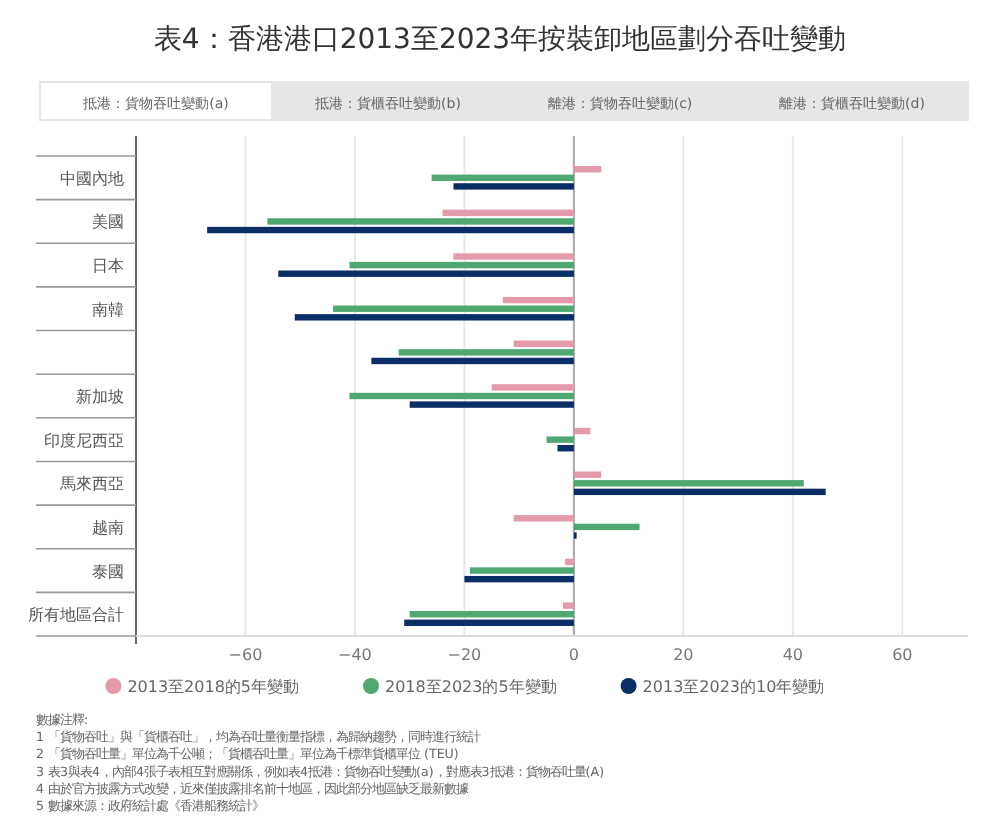 The image size is (1000, 824). What do you see at coordinates (108, 527) in the screenshot?
I see `y-tick-label: 越南` at bounding box center [108, 527].